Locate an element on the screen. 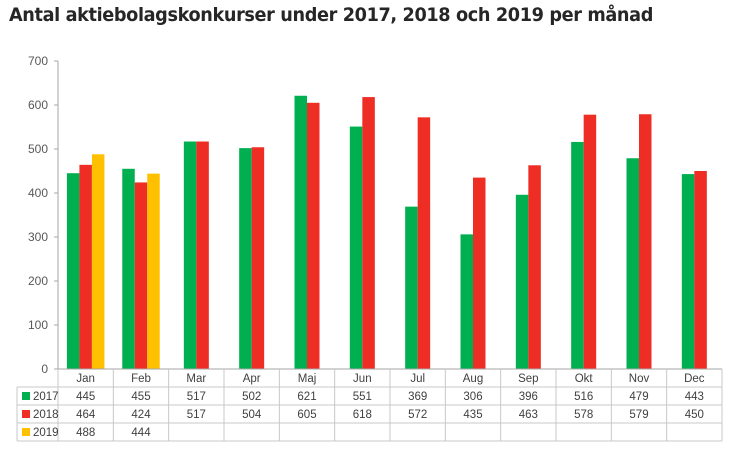 This screenshot has height=465, width=746. bar-2018-Feb is located at coordinates (141, 275).